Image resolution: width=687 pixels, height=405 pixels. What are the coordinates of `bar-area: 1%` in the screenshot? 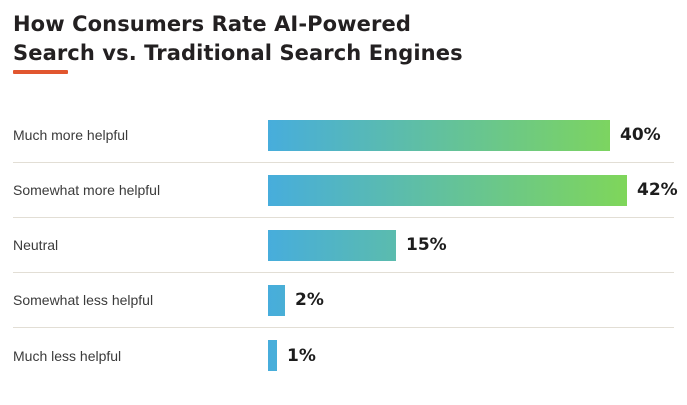 It's located at (292, 355).